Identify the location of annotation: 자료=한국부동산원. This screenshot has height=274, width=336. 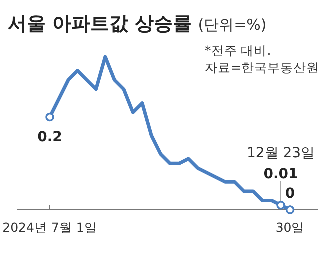
(262, 67).